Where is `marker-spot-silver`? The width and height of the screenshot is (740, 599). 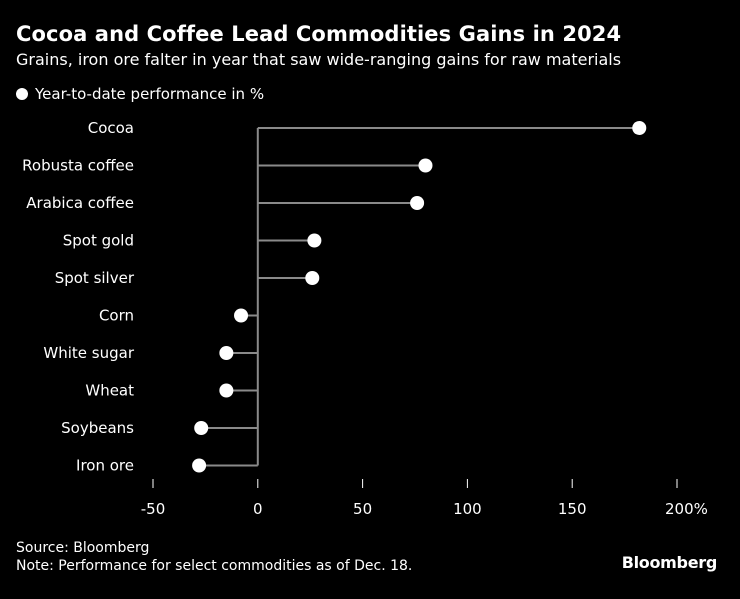
marker-spot-silver is located at coordinates (312, 278).